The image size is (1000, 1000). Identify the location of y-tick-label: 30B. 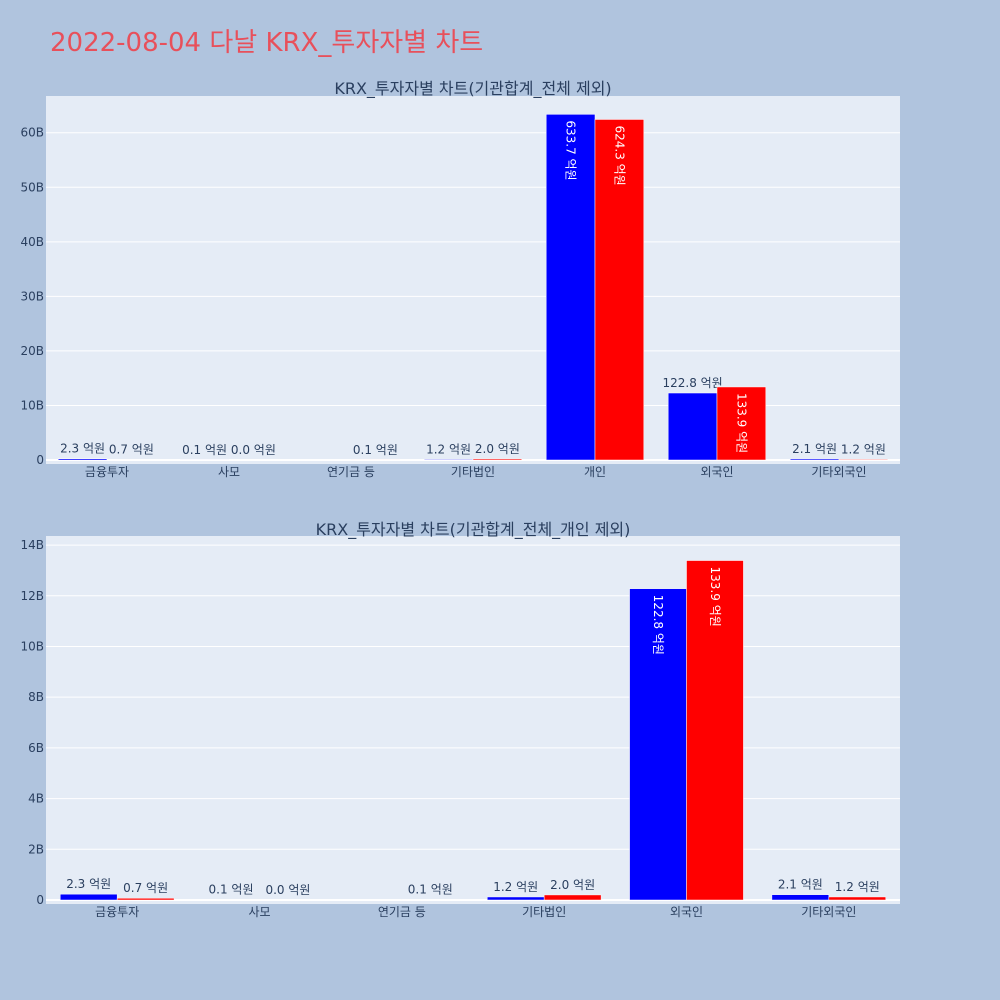
(32, 296).